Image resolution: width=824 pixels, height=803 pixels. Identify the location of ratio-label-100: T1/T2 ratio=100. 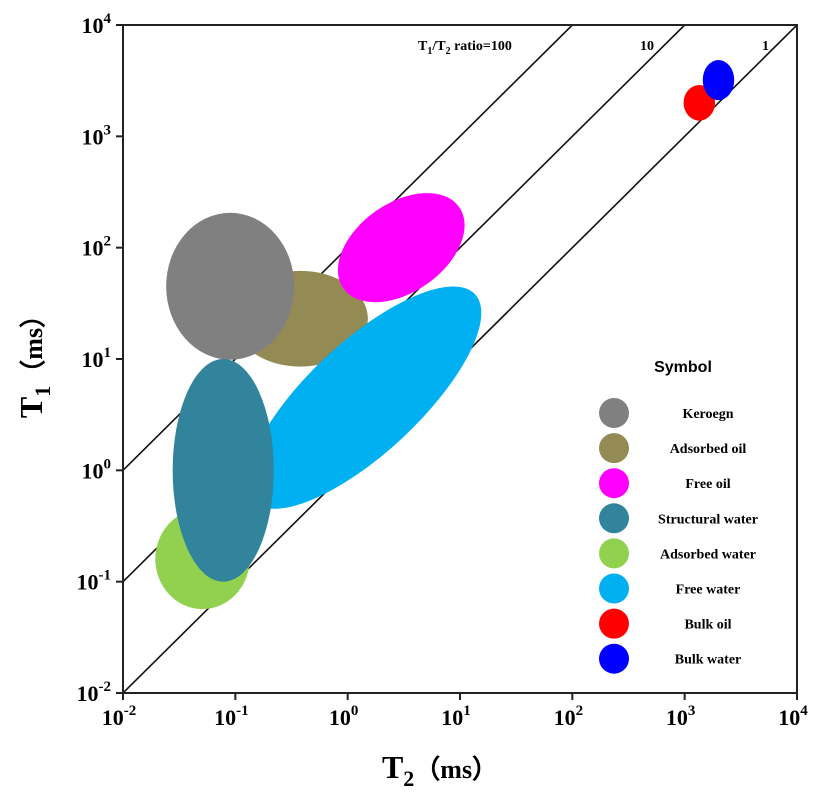
(465, 48).